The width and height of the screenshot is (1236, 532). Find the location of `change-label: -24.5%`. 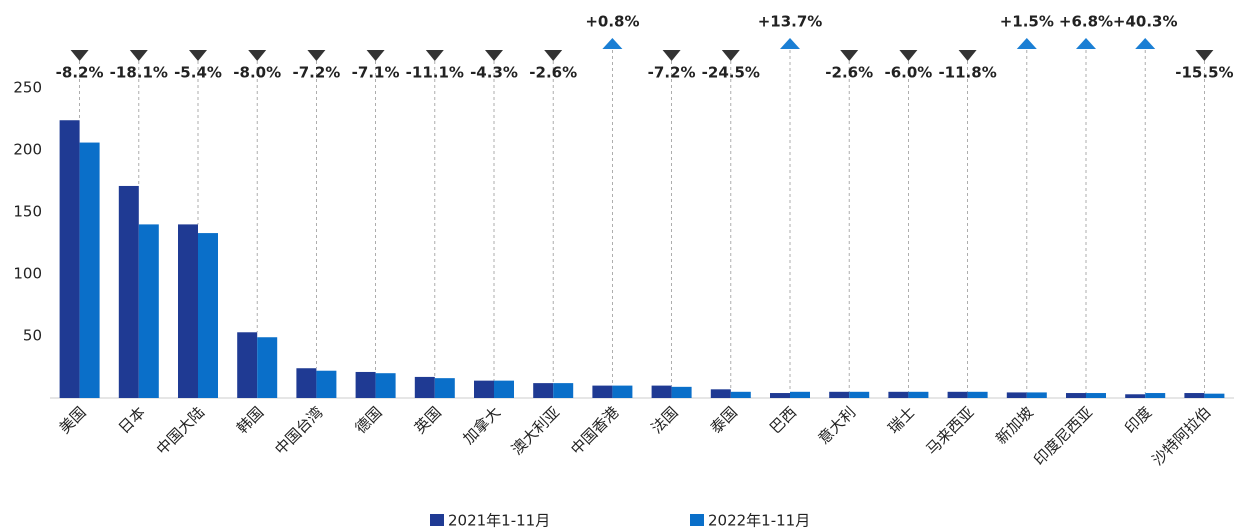

change-label: -24.5% is located at coordinates (731, 73).